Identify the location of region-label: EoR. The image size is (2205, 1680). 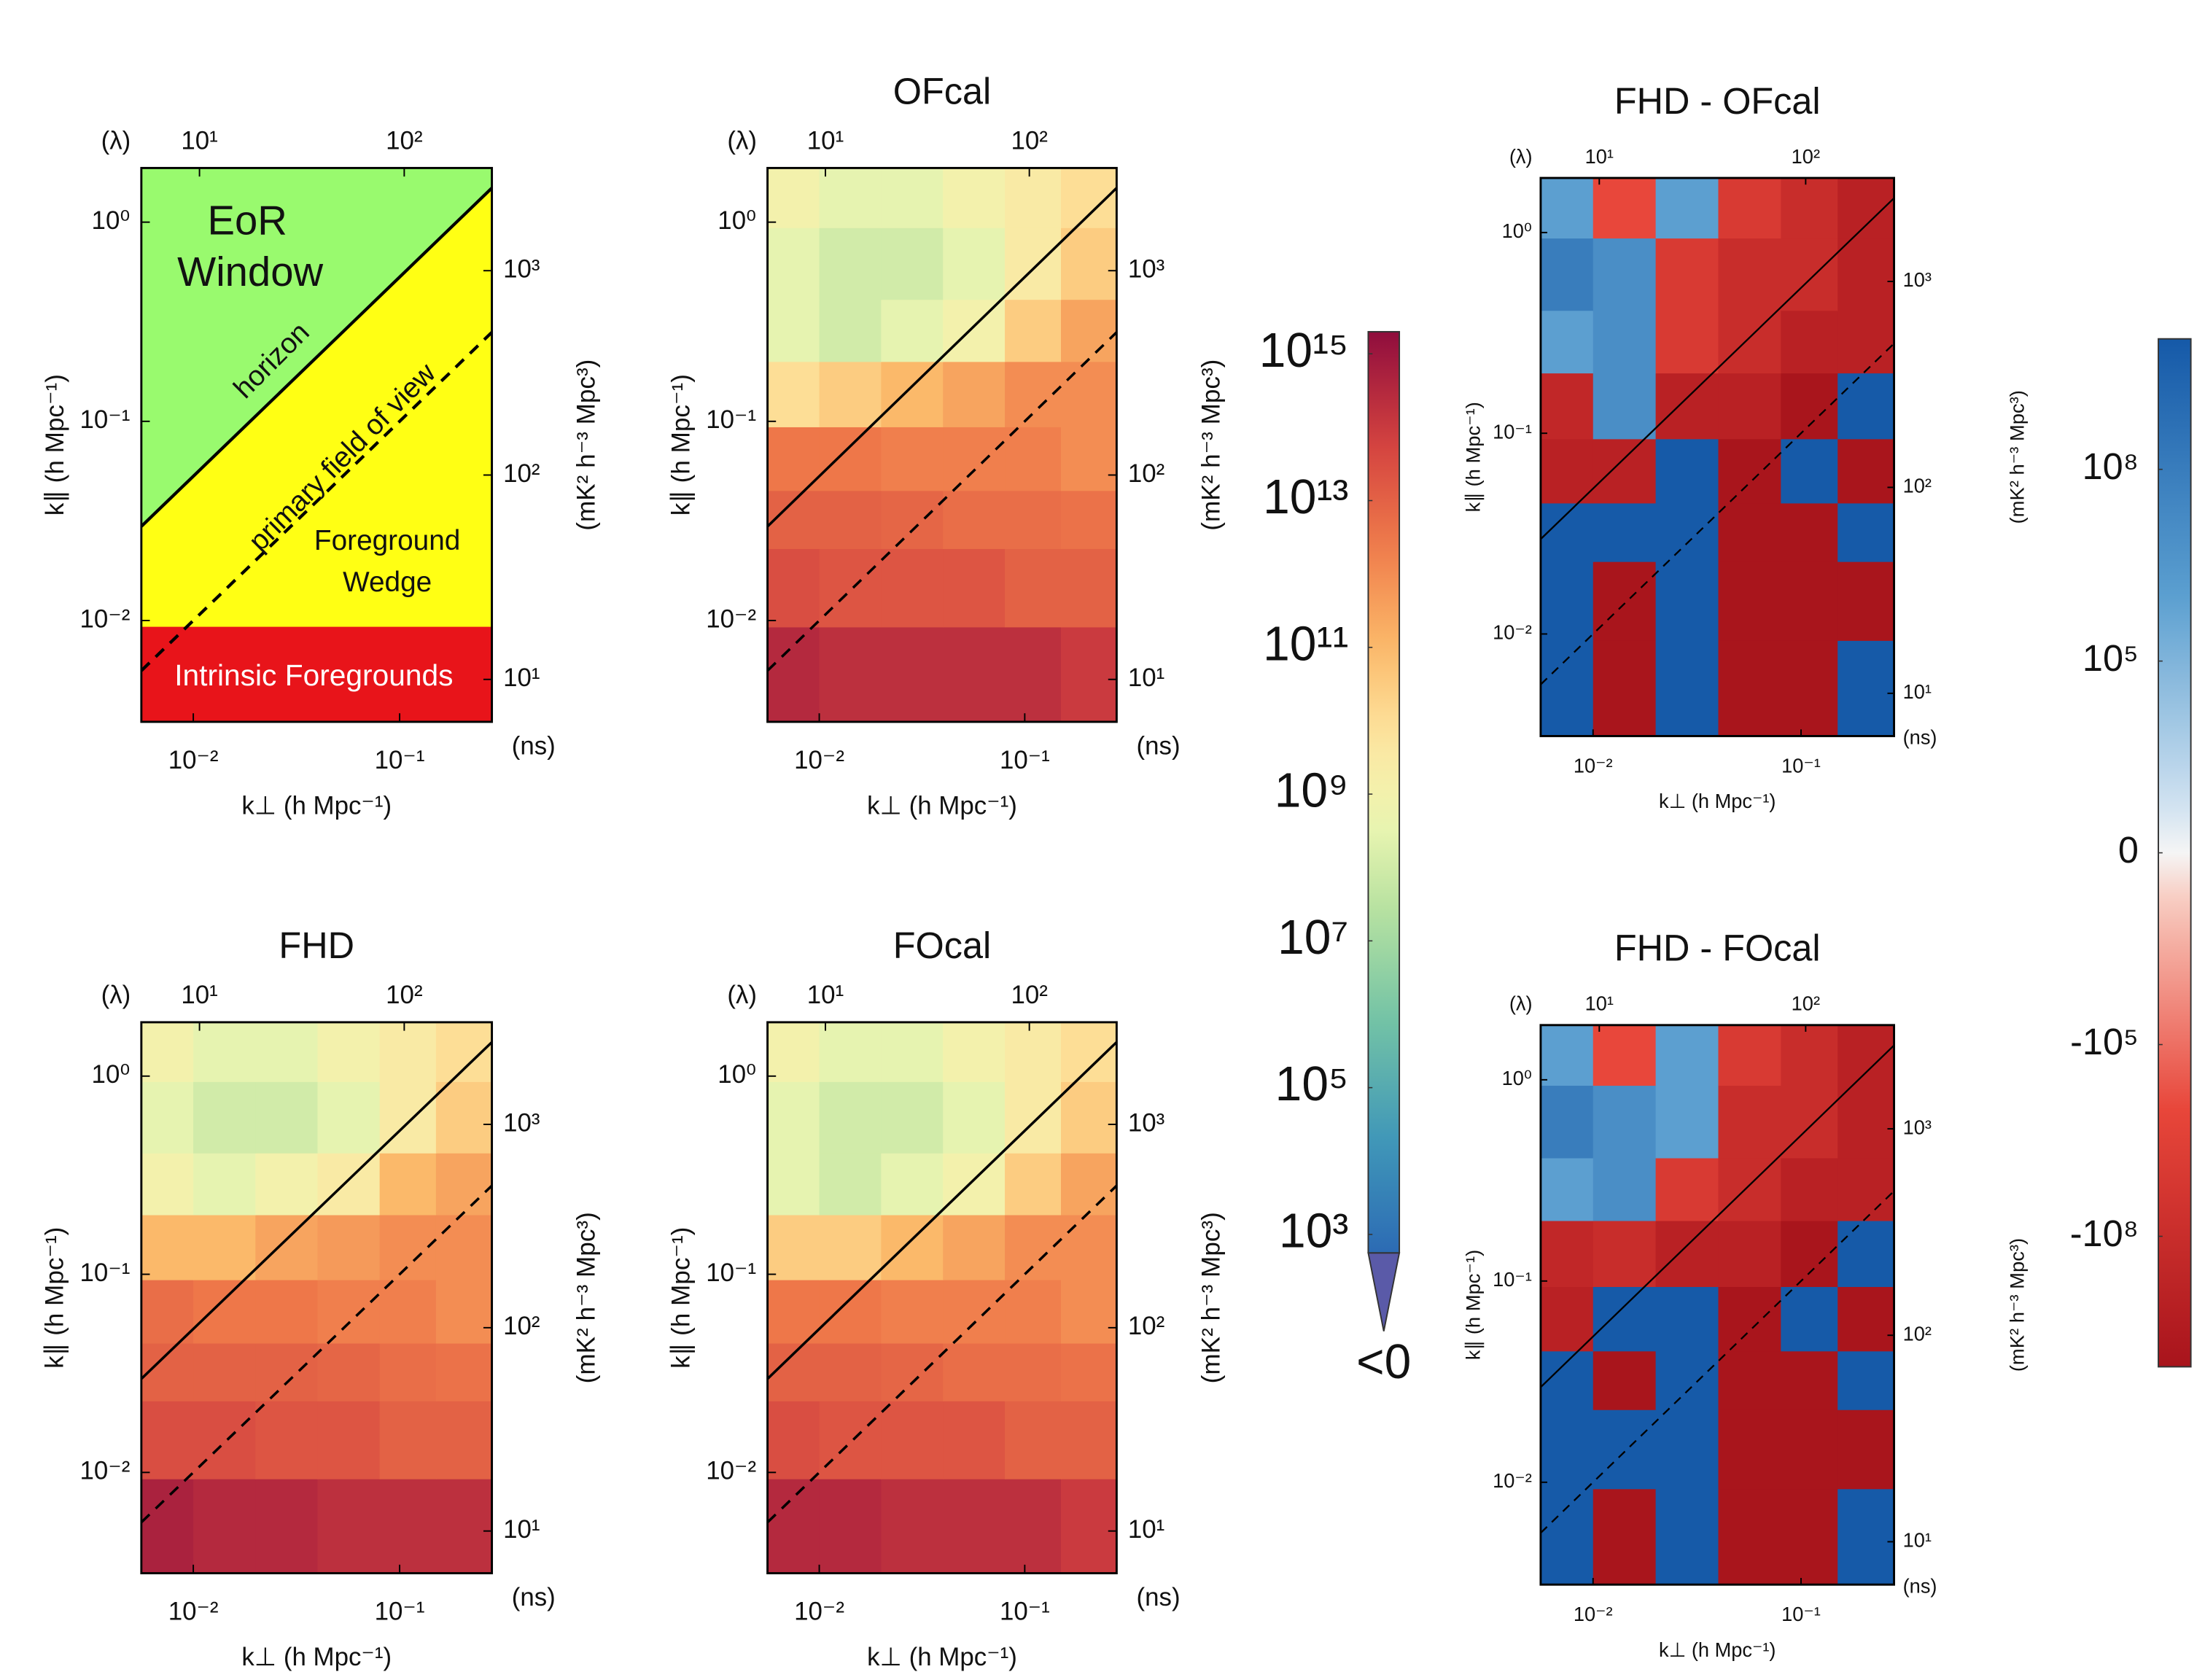
(247, 220).